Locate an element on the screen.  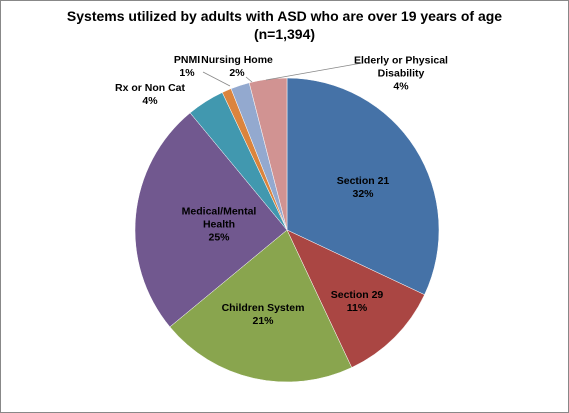
value-label: 32% is located at coordinates (363, 194).